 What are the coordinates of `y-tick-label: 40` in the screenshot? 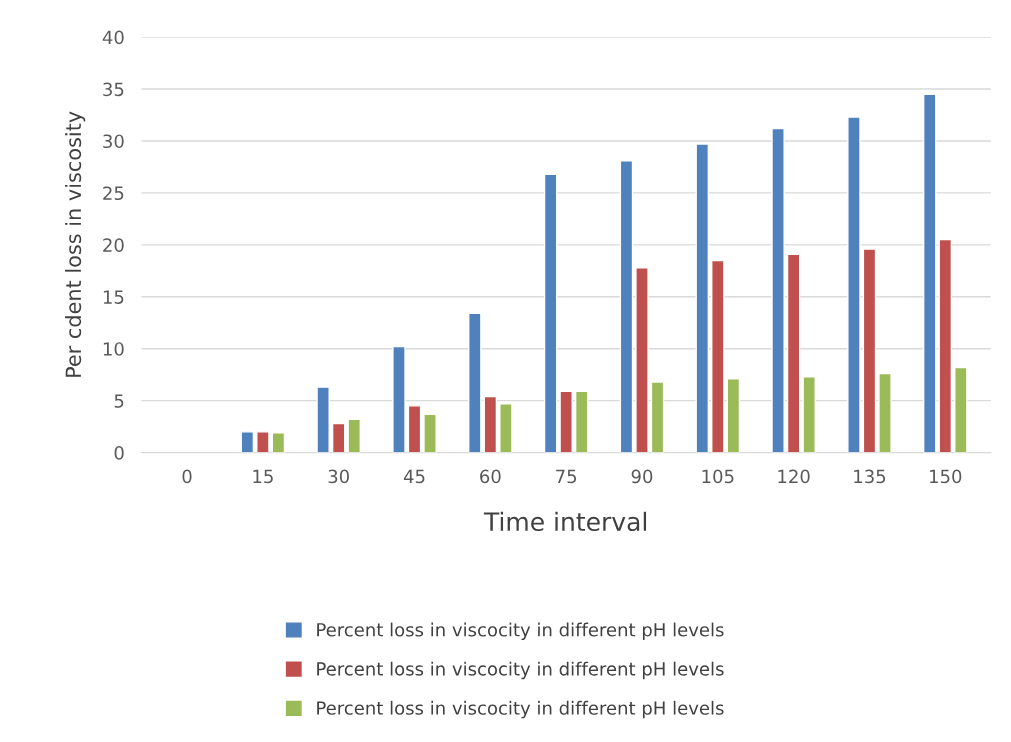 It's located at (113, 37).